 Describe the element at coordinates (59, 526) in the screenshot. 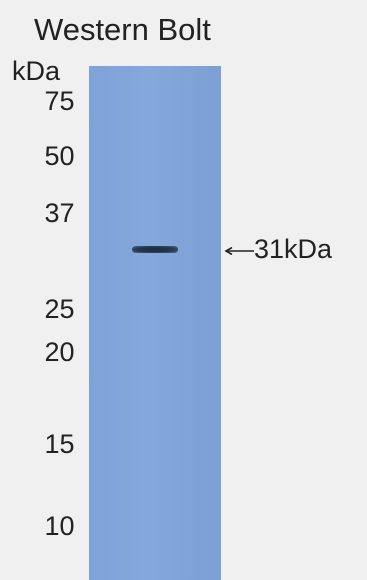

I see `marker-10: 10` at that location.